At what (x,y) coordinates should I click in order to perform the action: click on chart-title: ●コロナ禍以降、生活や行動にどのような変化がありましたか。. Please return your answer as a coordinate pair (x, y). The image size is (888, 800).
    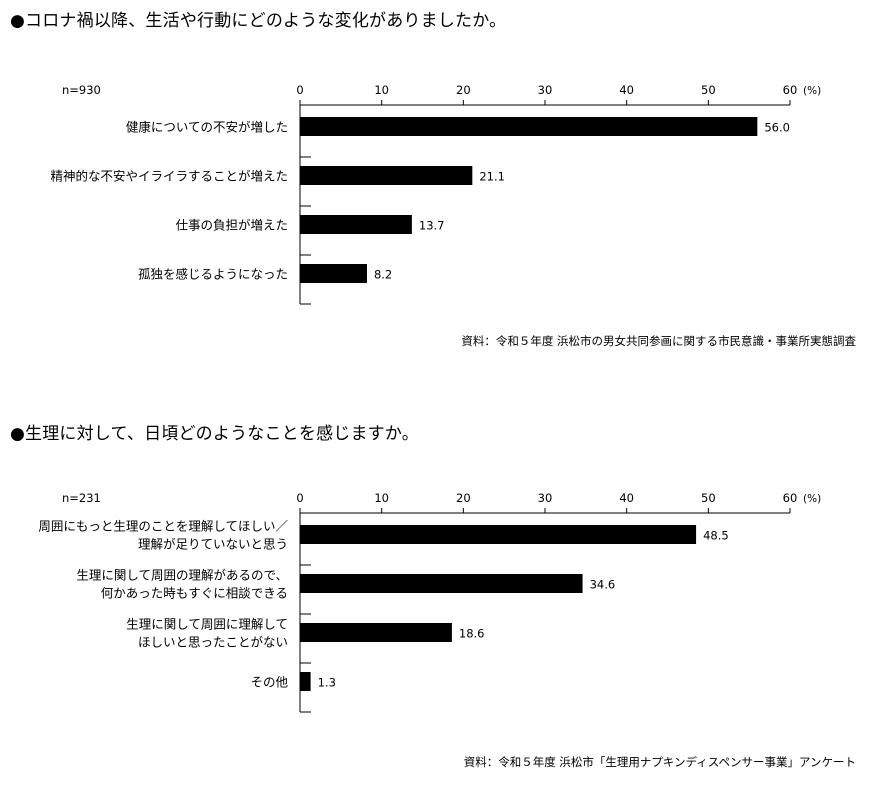
    Looking at the image, I should click on (258, 21).